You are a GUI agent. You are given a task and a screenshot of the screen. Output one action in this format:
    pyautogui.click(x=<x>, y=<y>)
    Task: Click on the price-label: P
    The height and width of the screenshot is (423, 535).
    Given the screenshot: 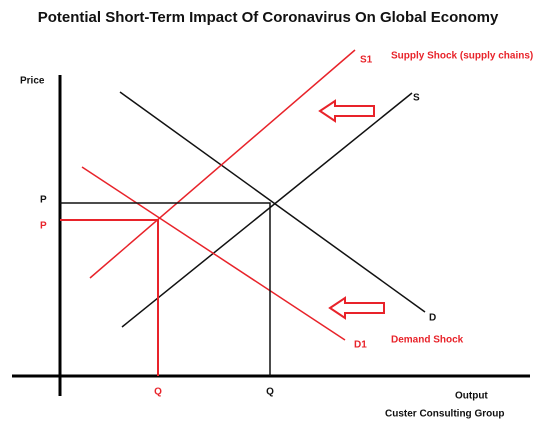 What is the action you would take?
    pyautogui.click(x=43, y=200)
    